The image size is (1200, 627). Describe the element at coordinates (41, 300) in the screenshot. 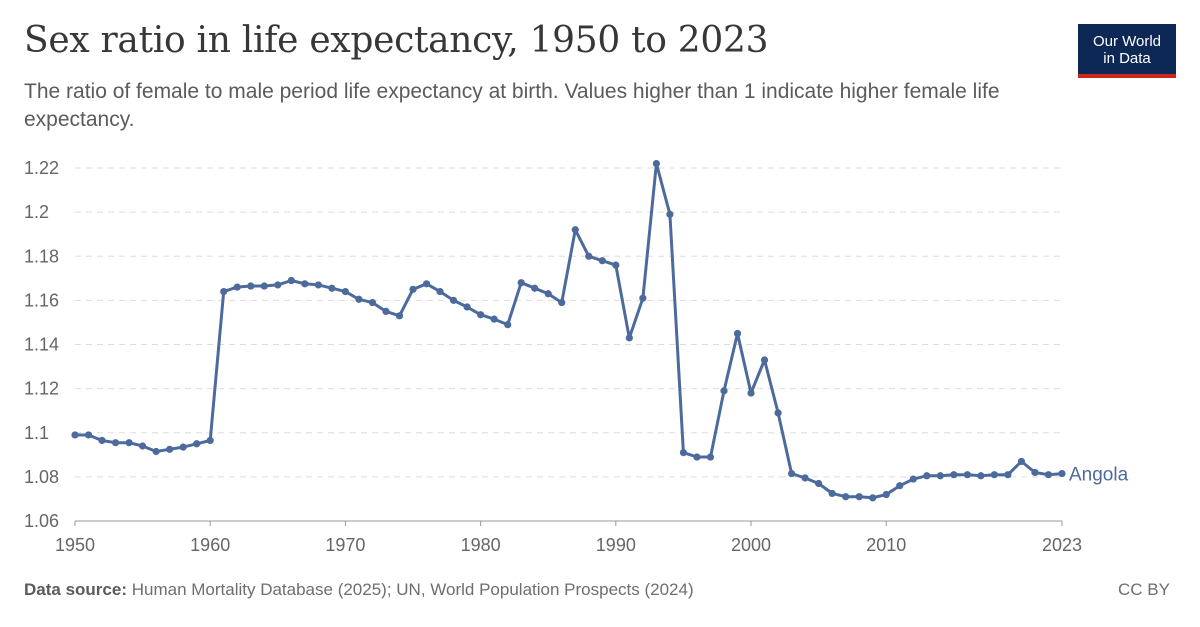

I see `y-tick-label: 1.16` at that location.